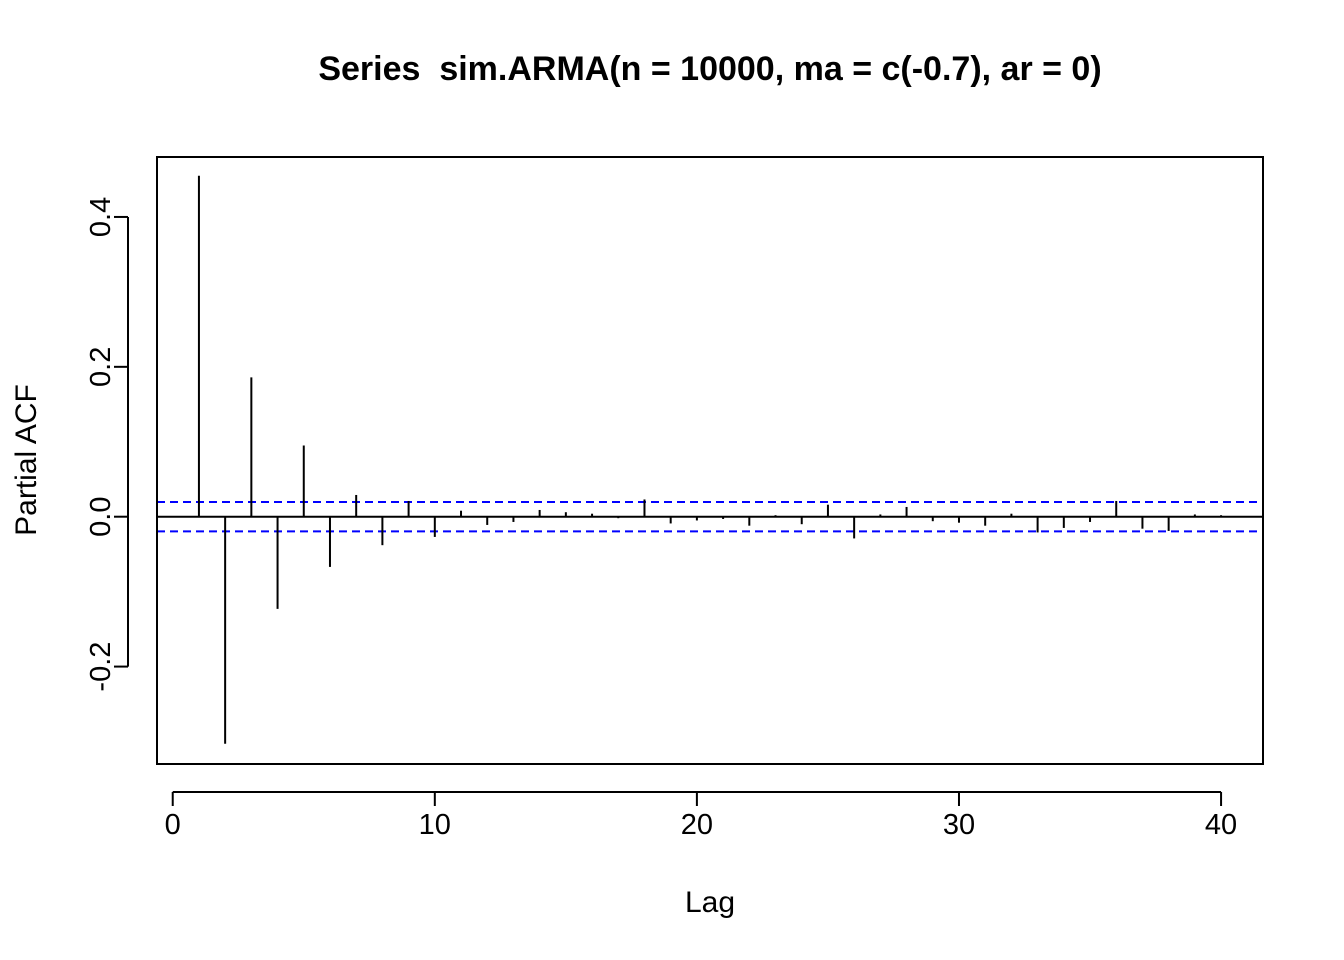  I want to click on x-tick-label: 10, so click(435, 825).